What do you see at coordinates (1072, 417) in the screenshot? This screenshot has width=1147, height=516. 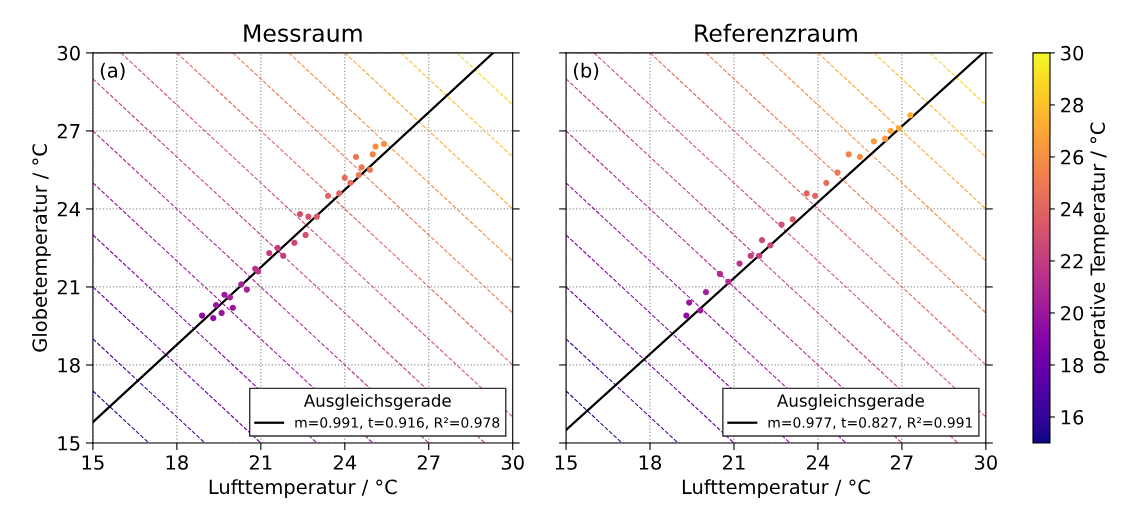 I see `color-bar-label: 16` at bounding box center [1072, 417].